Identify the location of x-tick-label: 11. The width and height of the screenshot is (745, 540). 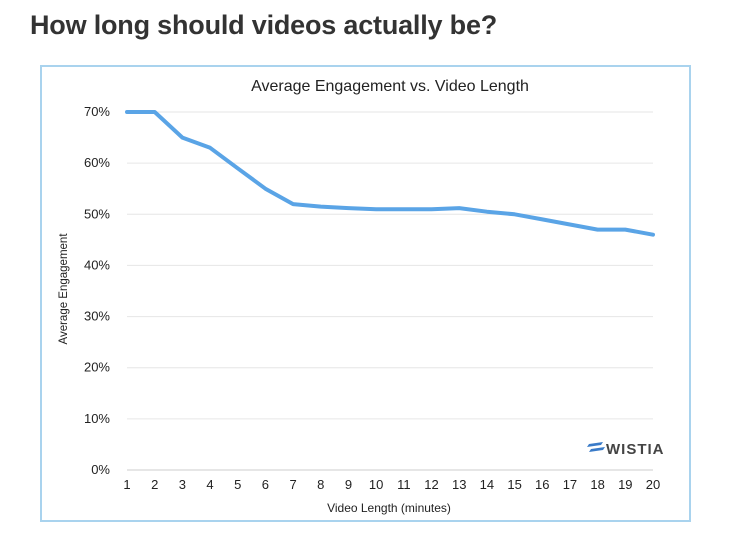
(404, 484).